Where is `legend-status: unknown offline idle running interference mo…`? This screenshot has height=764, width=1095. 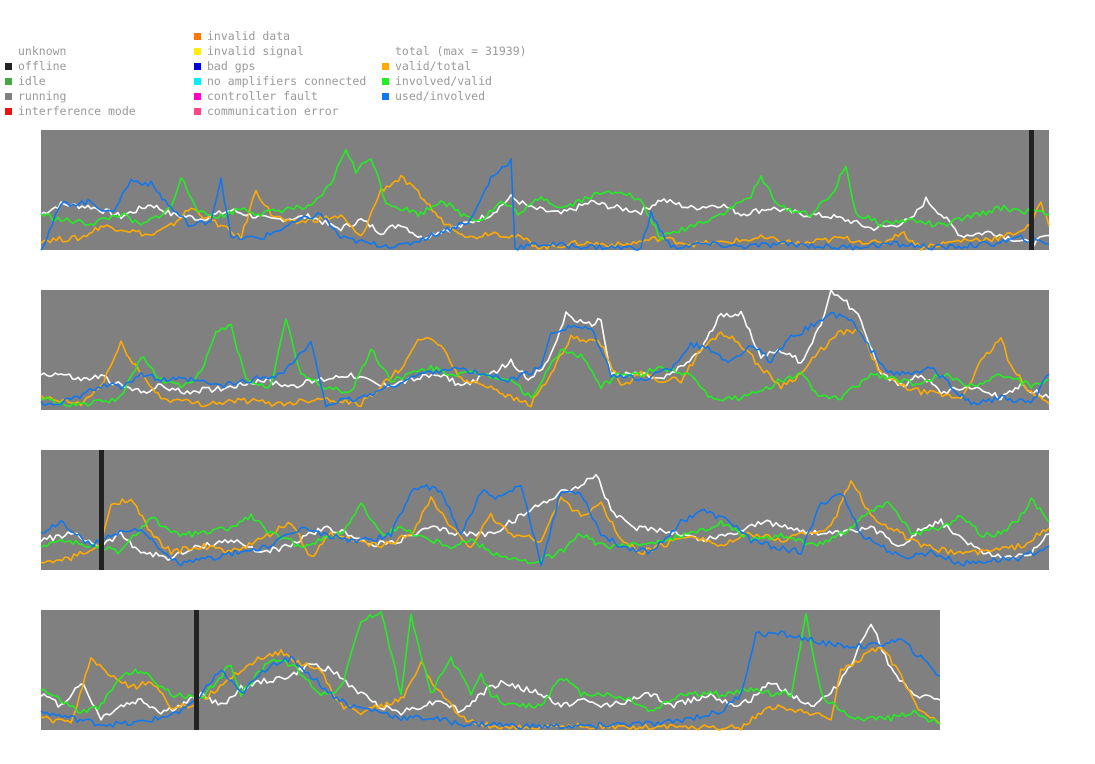 legend-status: unknown offline idle running interference mo… is located at coordinates (70, 81).